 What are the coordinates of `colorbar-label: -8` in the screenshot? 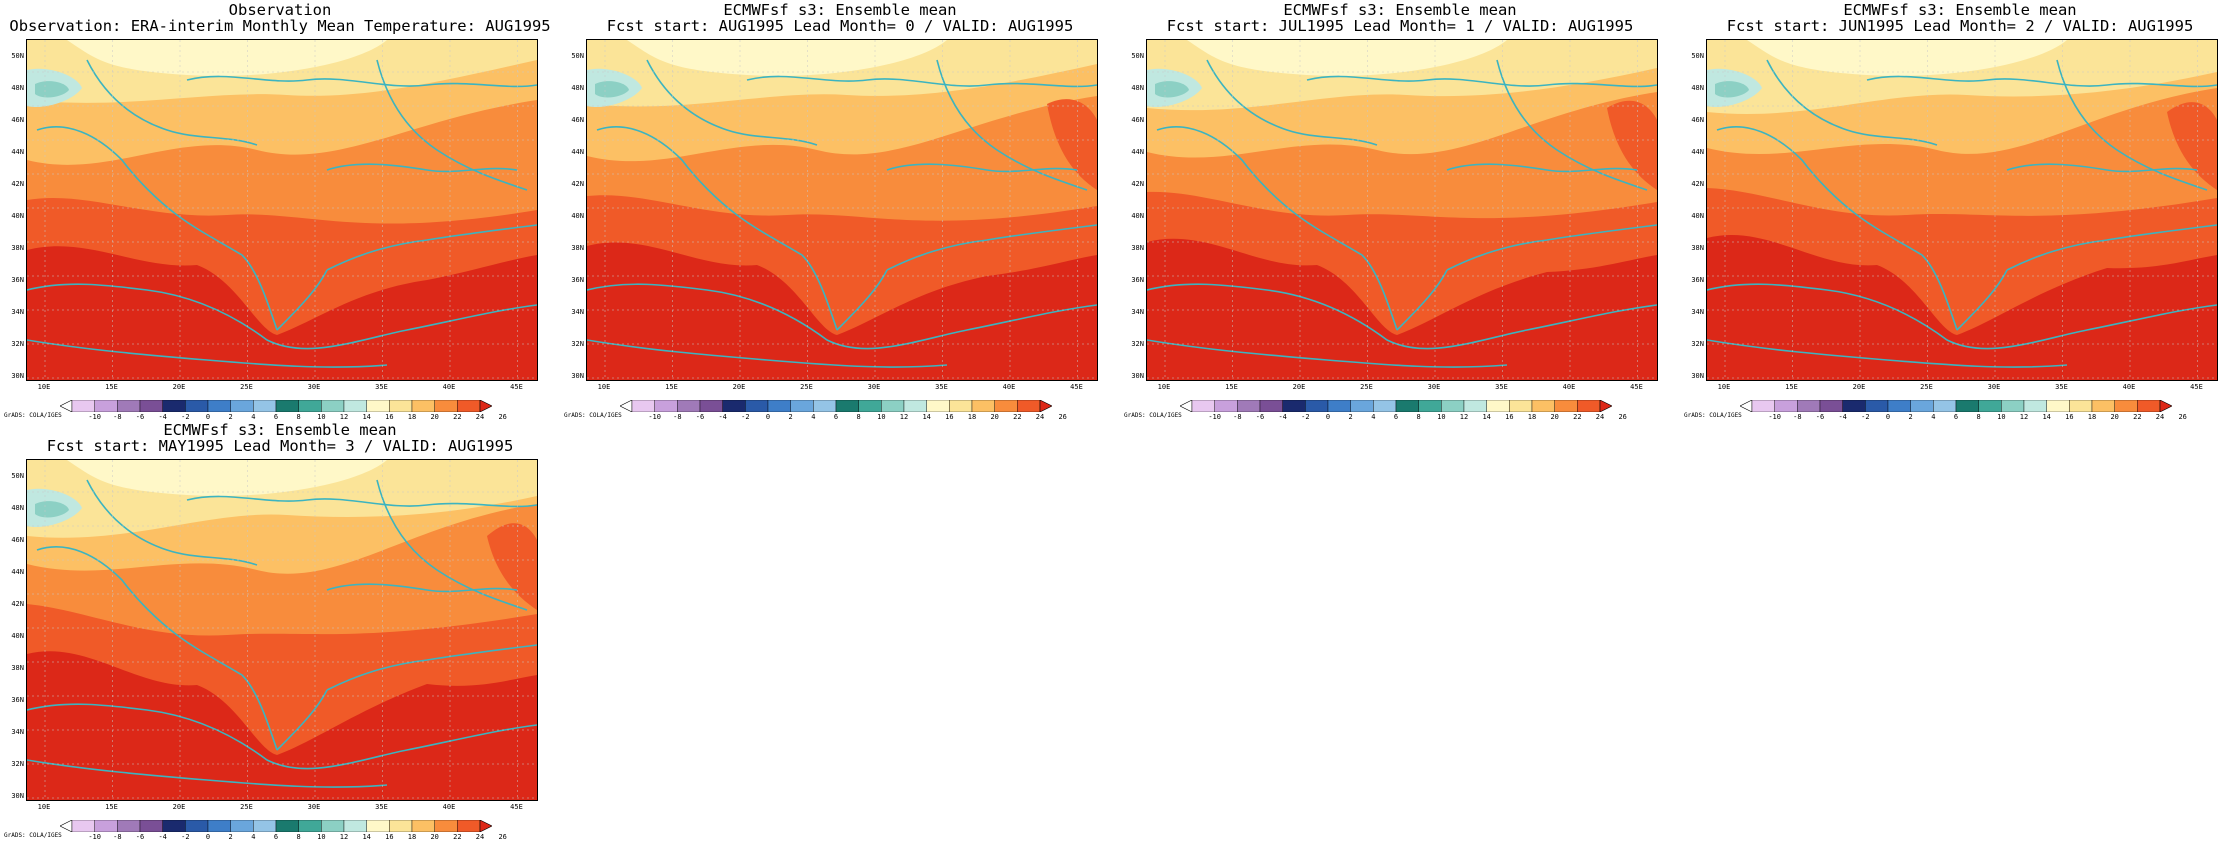 It's located at (1797, 417).